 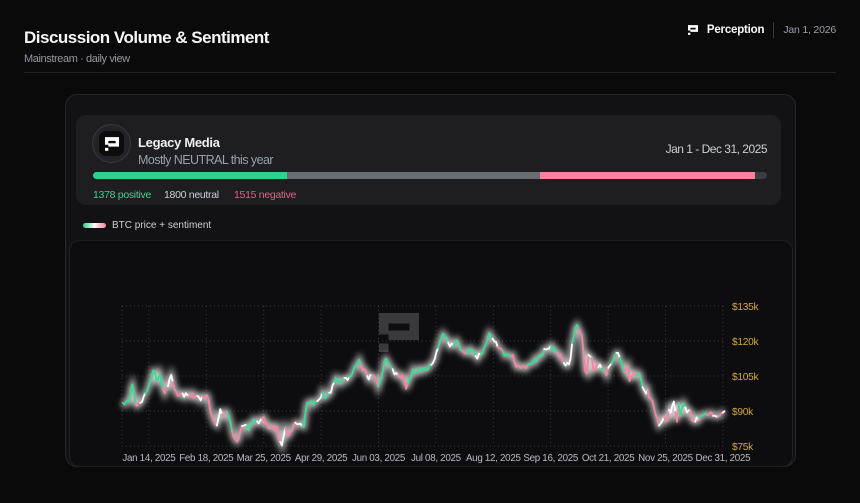 I want to click on svg-text: Jun 03, 2025, so click(x=379, y=458).